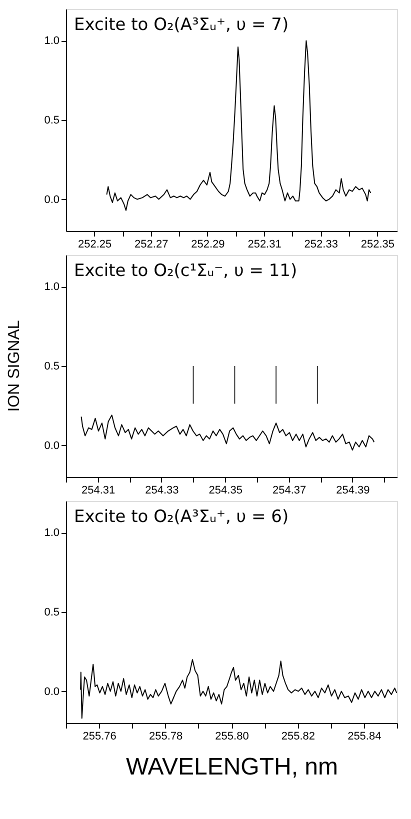  What do you see at coordinates (298, 736) in the screenshot?
I see `x-tick-label: 255.82` at bounding box center [298, 736].